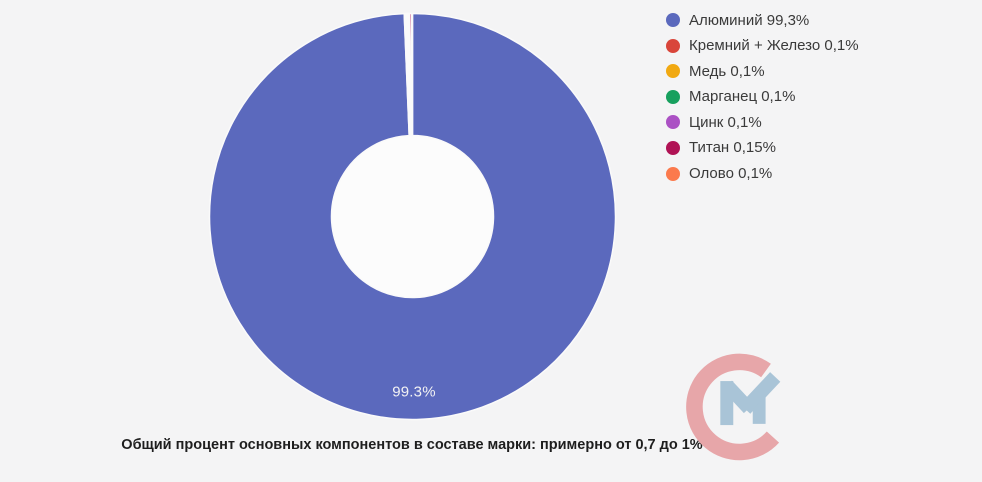 This screenshot has height=482, width=982. I want to click on legend-item-4: Цинк 0,1%, so click(762, 122).